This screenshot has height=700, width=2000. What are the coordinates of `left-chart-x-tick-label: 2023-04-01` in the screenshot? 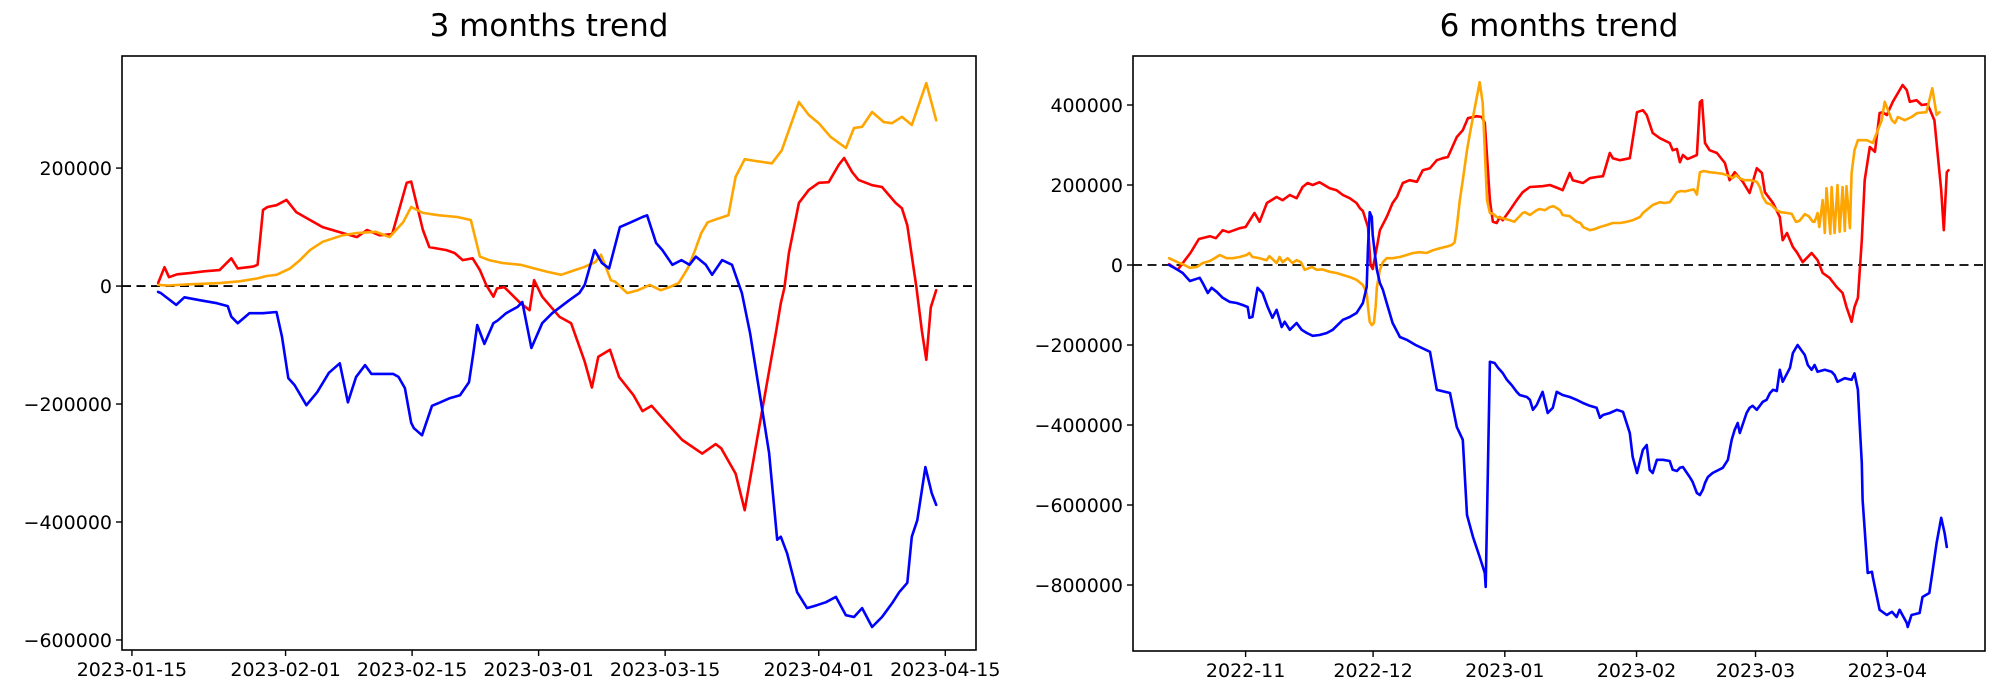 It's located at (819, 670).